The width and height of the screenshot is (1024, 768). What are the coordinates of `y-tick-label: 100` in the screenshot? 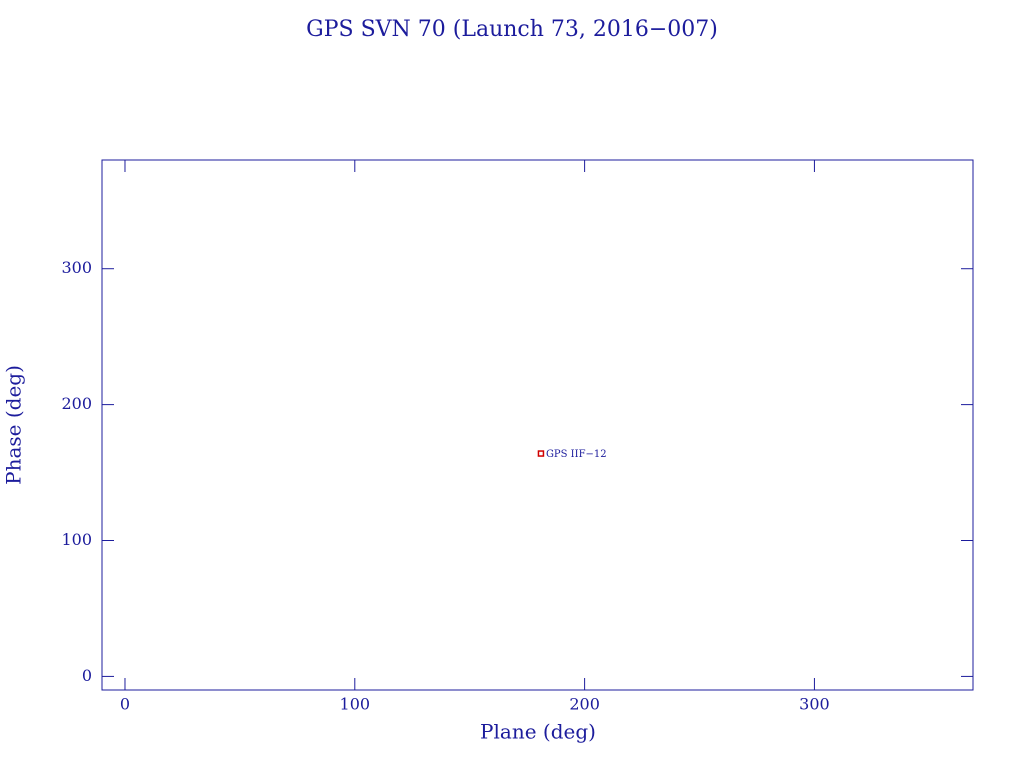 It's located at (76, 539).